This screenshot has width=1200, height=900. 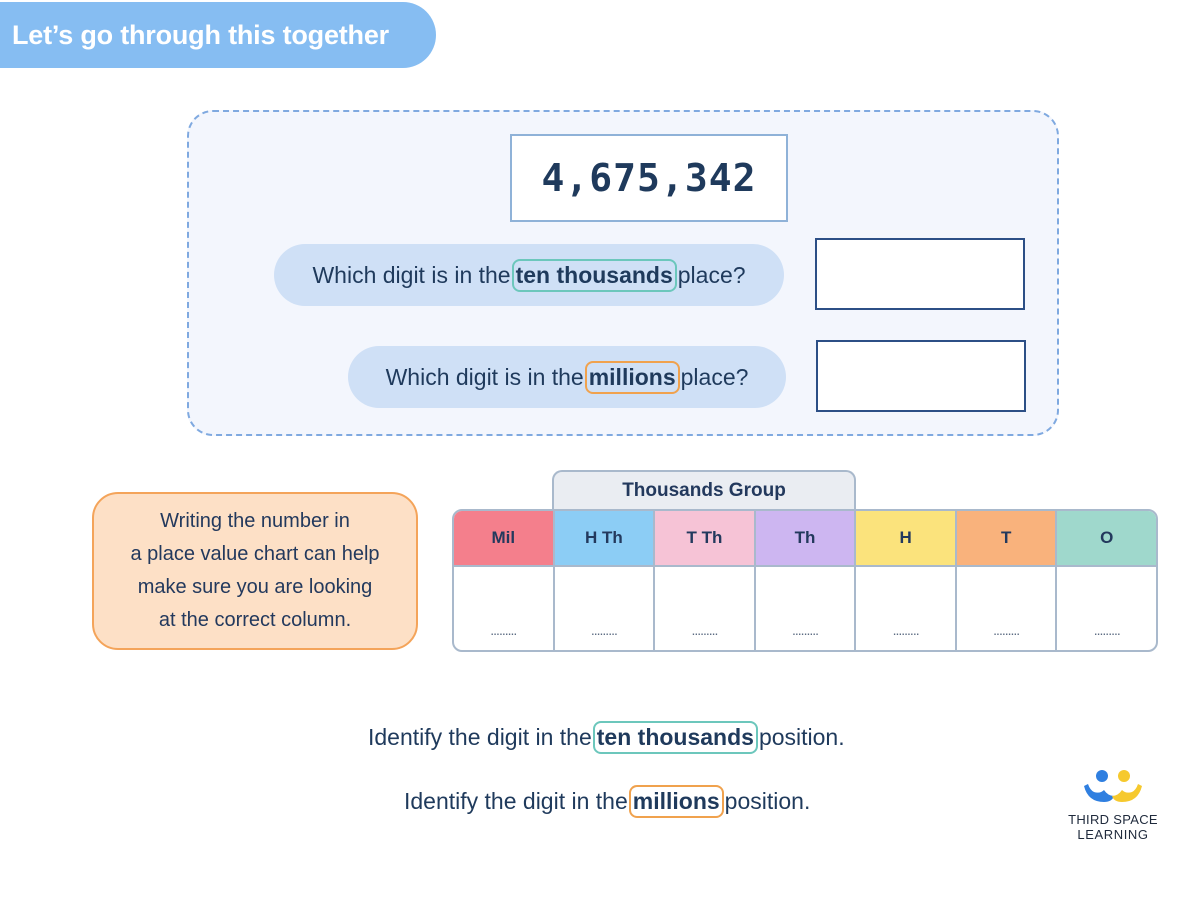 I want to click on lesson-banner: Let’s go through this together, so click(x=218, y=35).